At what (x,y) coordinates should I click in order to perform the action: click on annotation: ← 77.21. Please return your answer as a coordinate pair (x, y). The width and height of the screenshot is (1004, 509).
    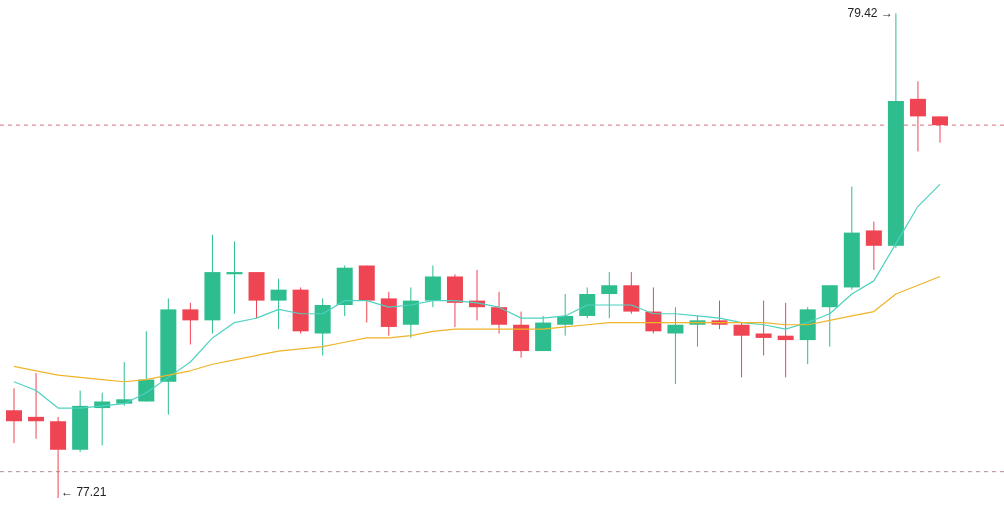
    Looking at the image, I should click on (84, 492).